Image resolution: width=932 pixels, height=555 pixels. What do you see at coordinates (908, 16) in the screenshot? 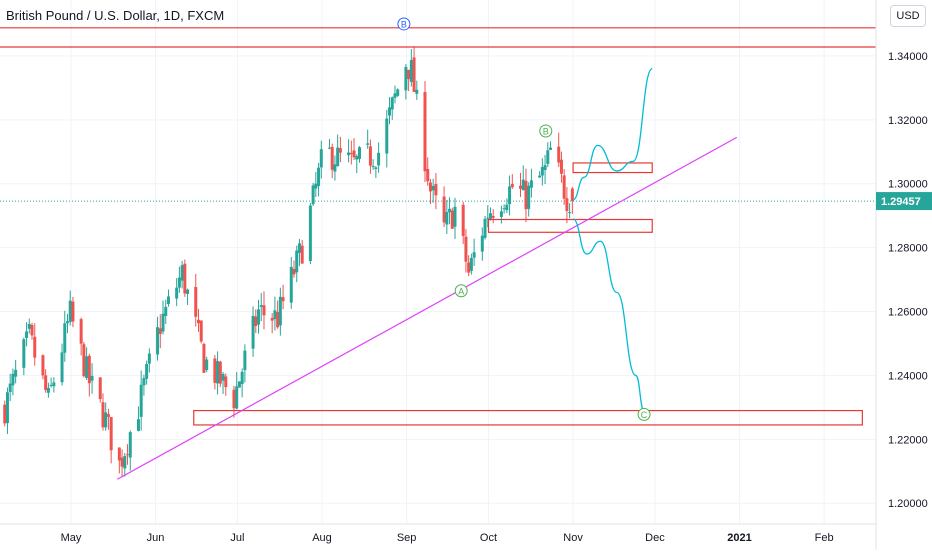
I see `currency-button: USD` at bounding box center [908, 16].